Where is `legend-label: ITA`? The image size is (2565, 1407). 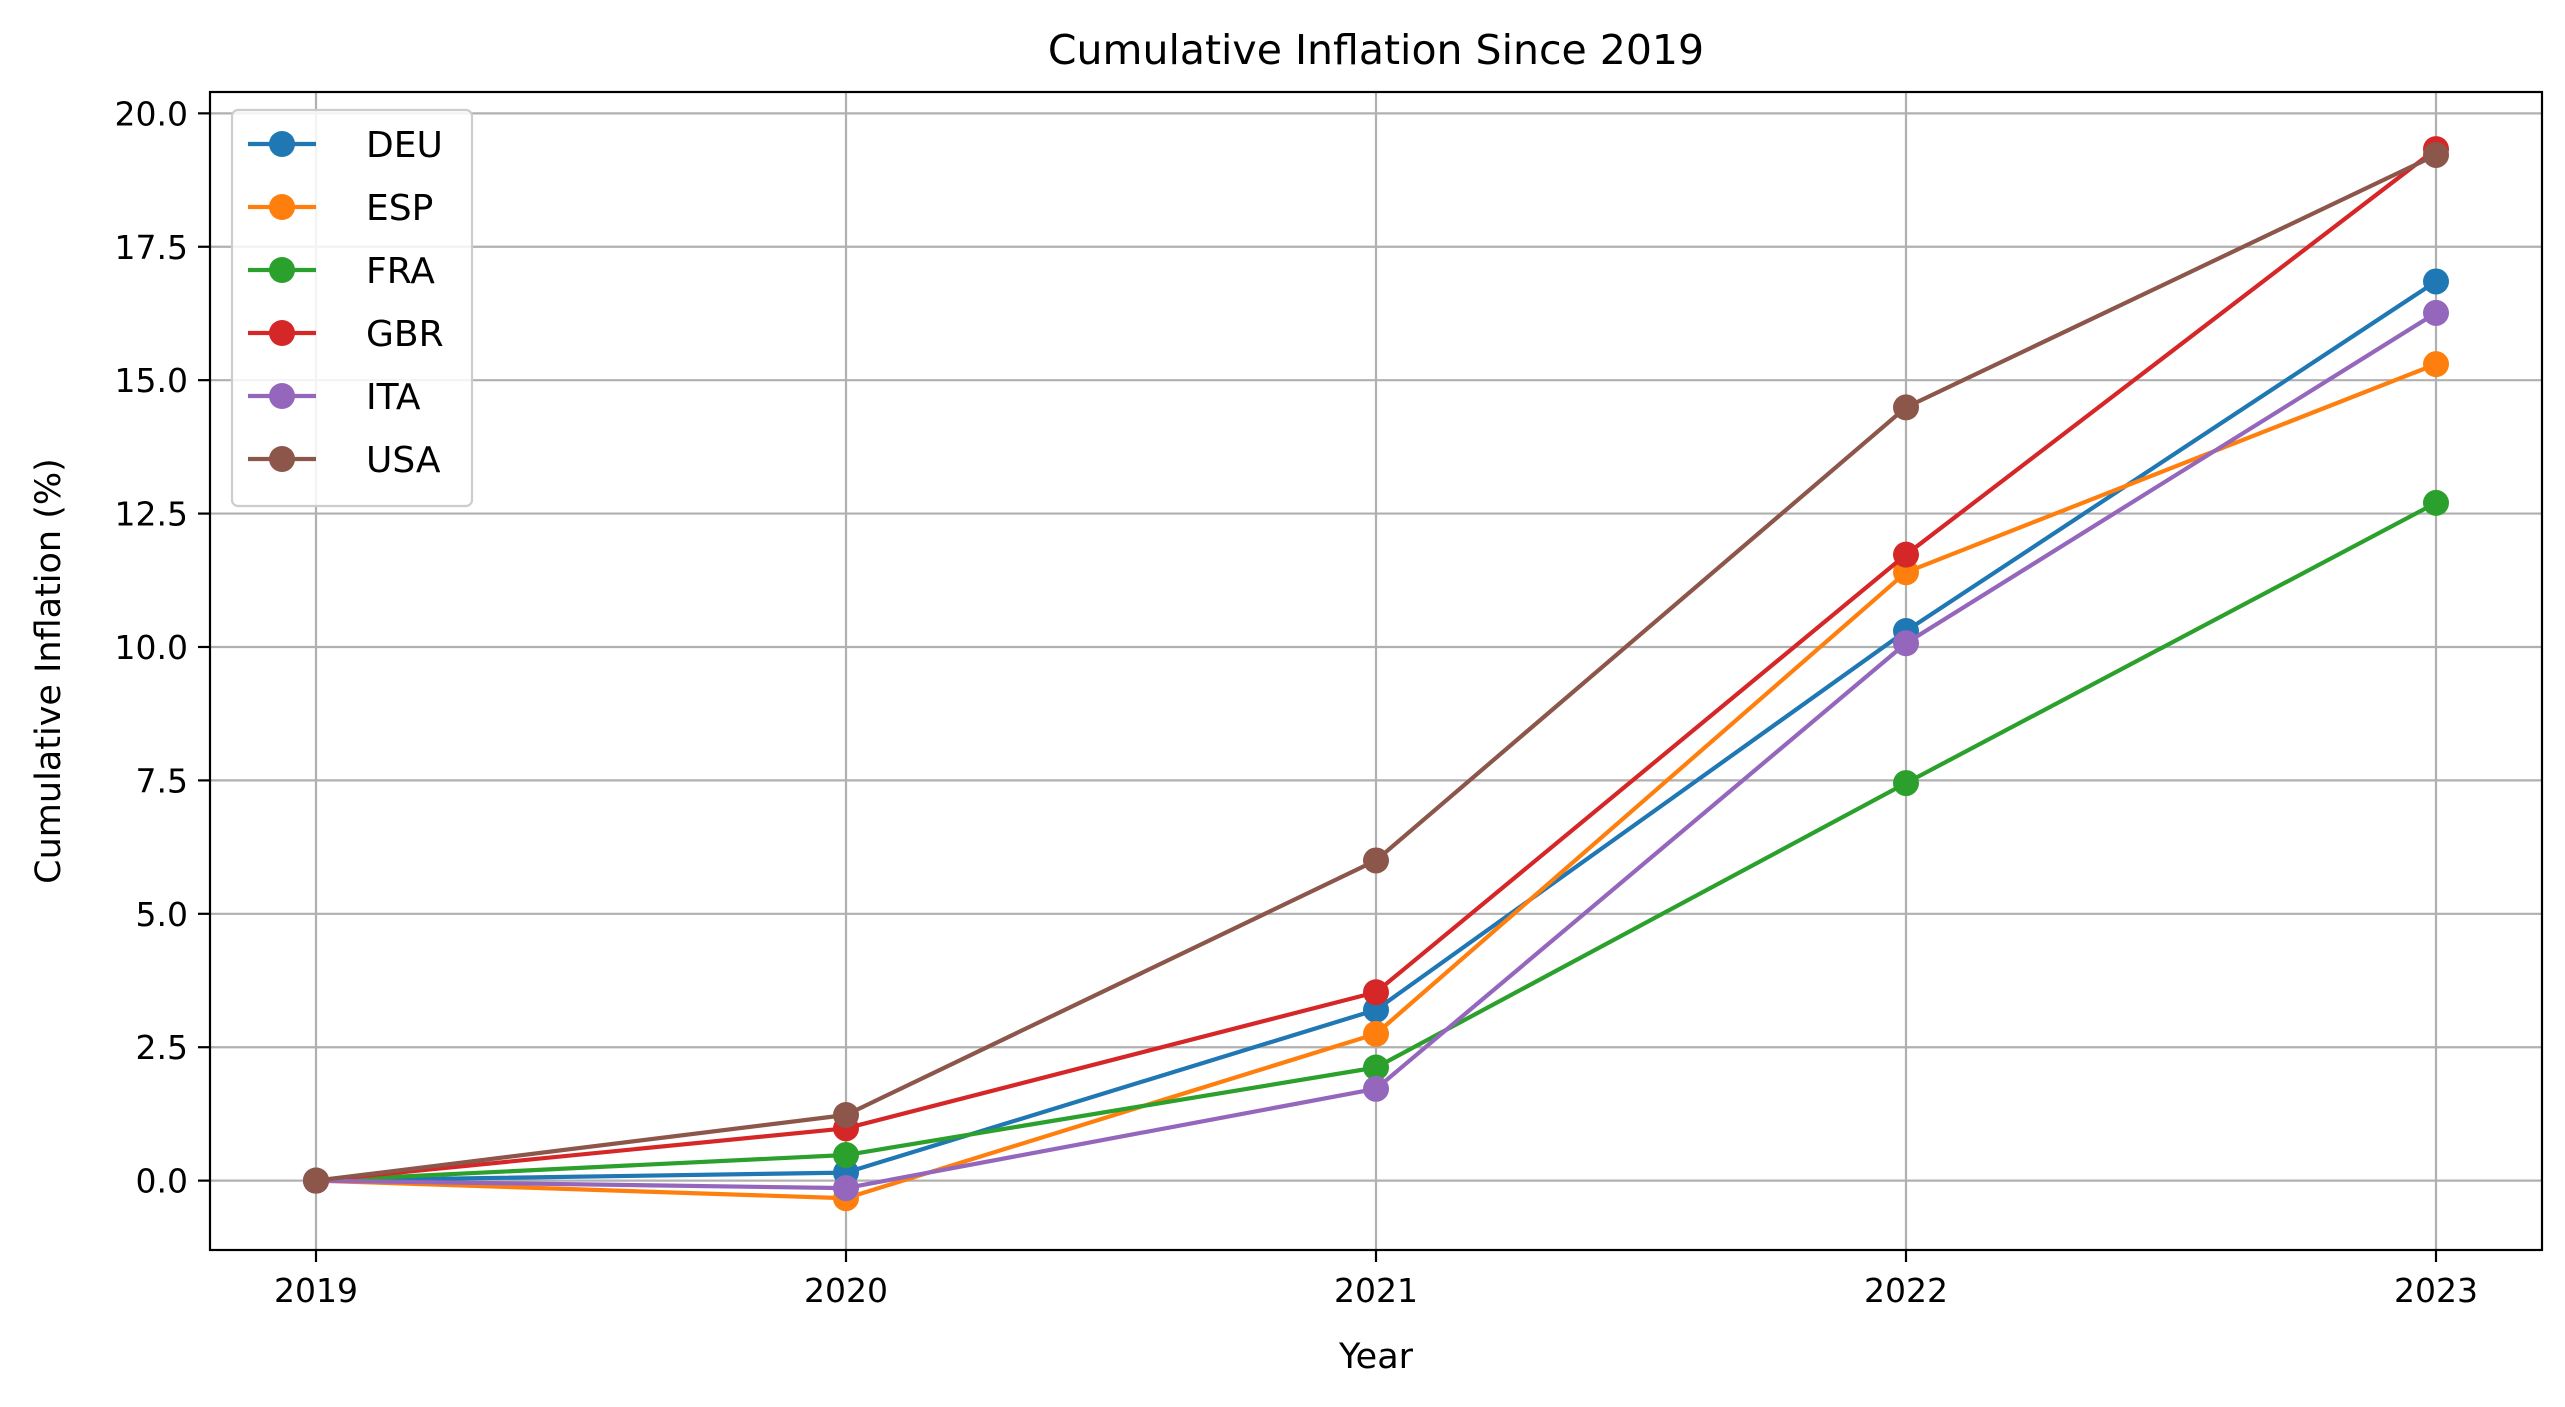
legend-label: ITA is located at coordinates (393, 397).